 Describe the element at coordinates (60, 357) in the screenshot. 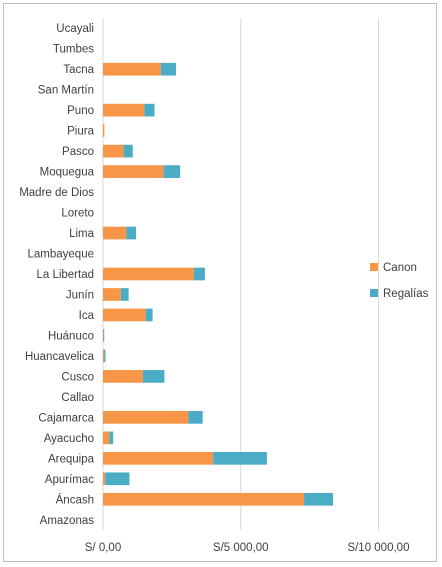

I see `y-tick-label-huancavelica: Huancavelica` at that location.